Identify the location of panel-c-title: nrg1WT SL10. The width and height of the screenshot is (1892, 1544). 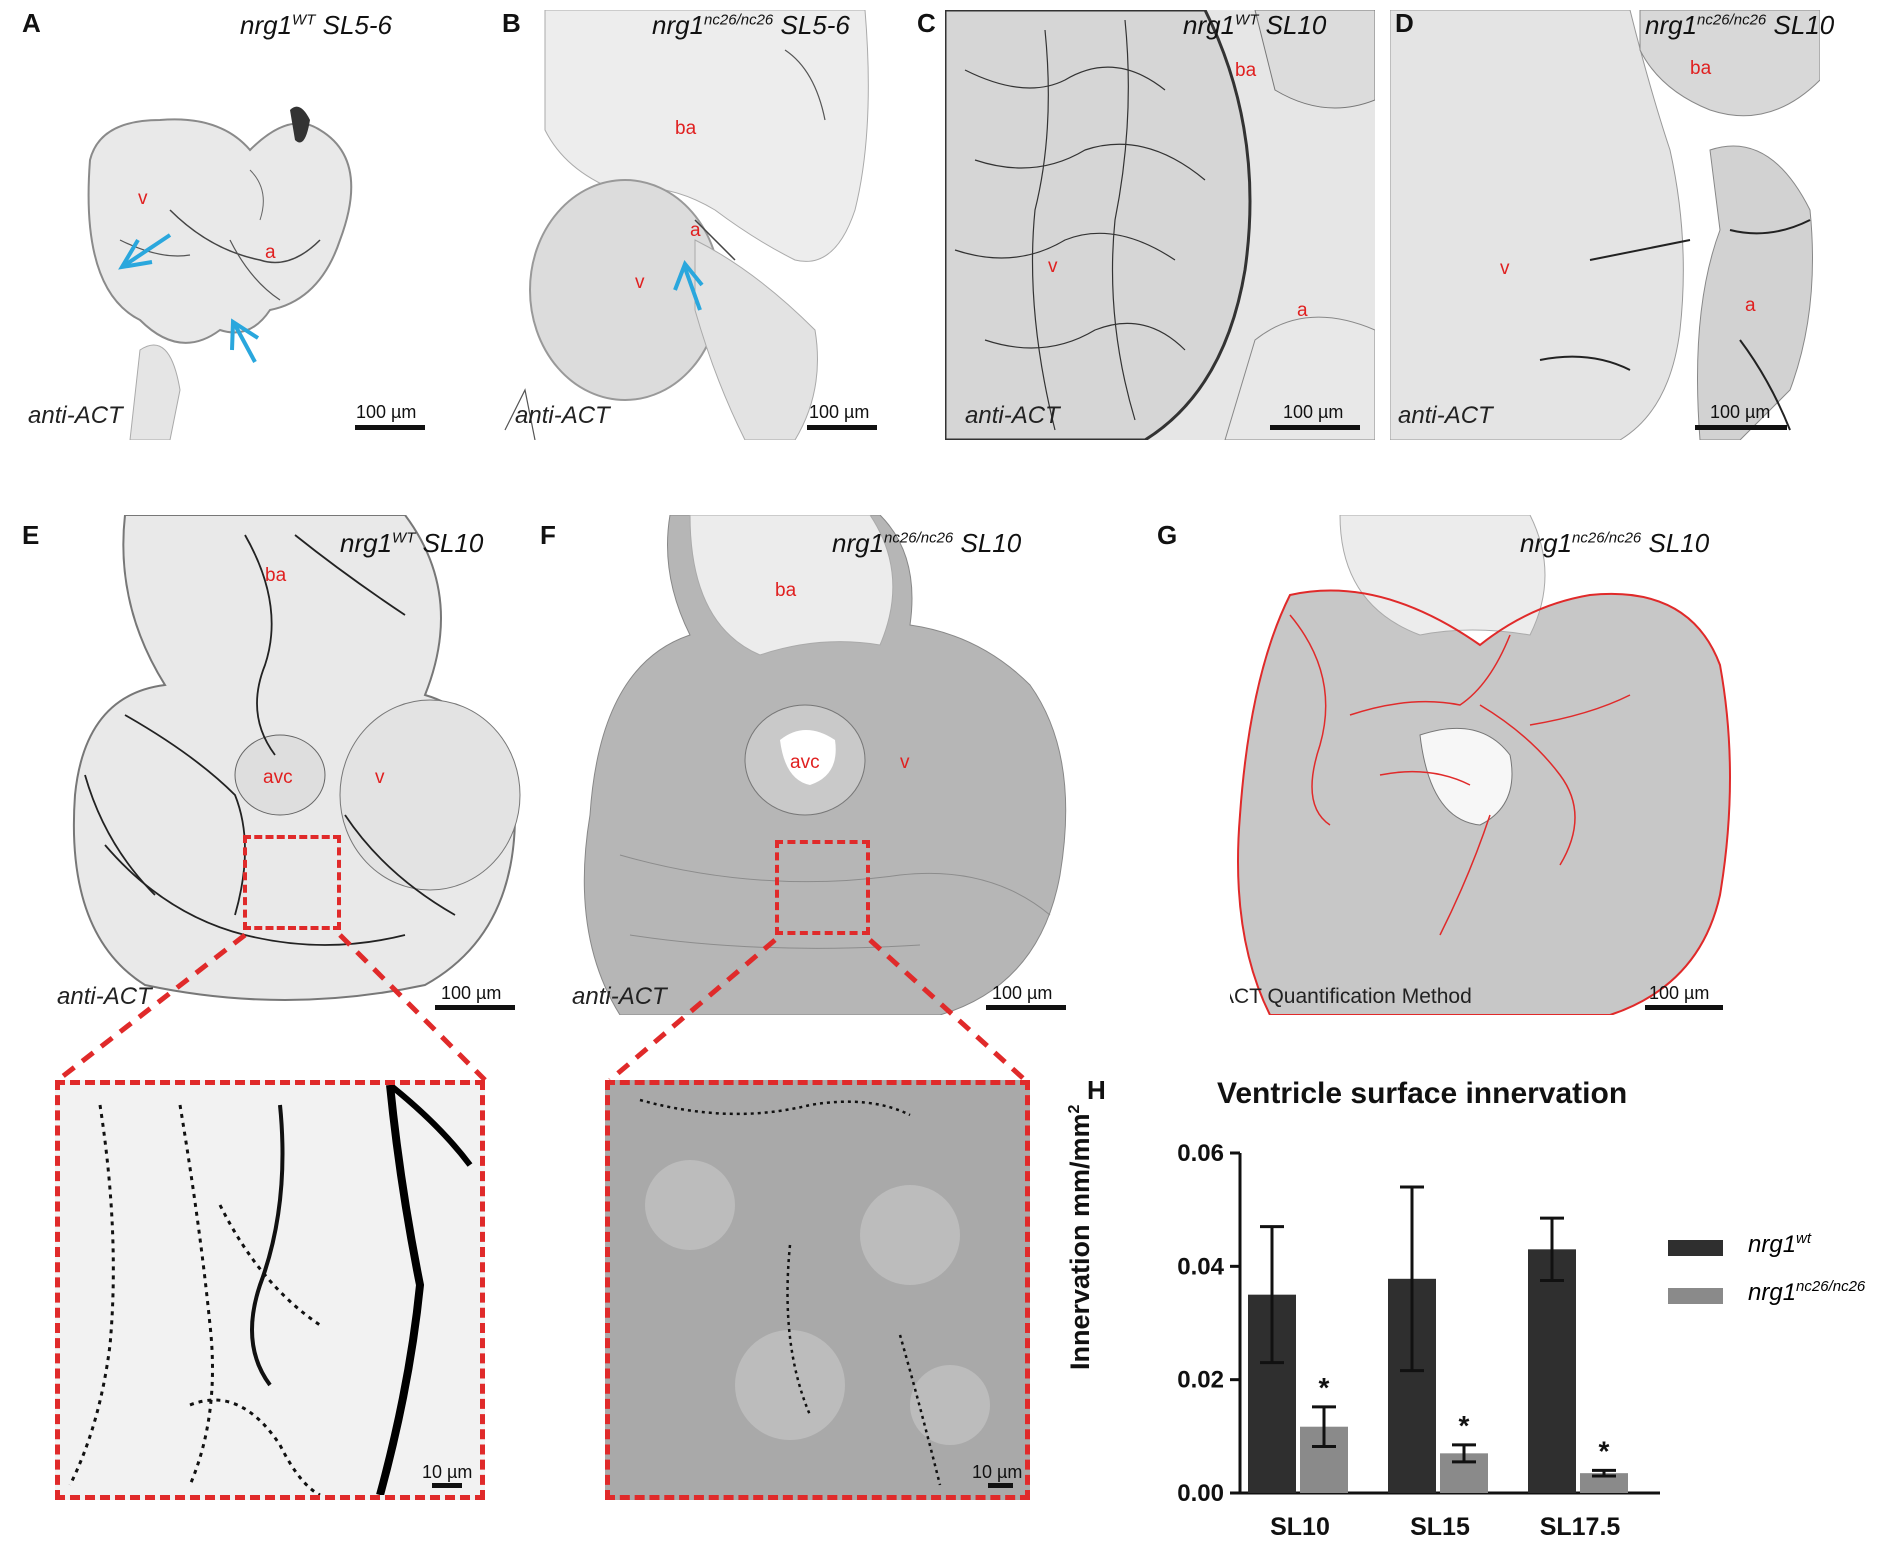
(1255, 25).